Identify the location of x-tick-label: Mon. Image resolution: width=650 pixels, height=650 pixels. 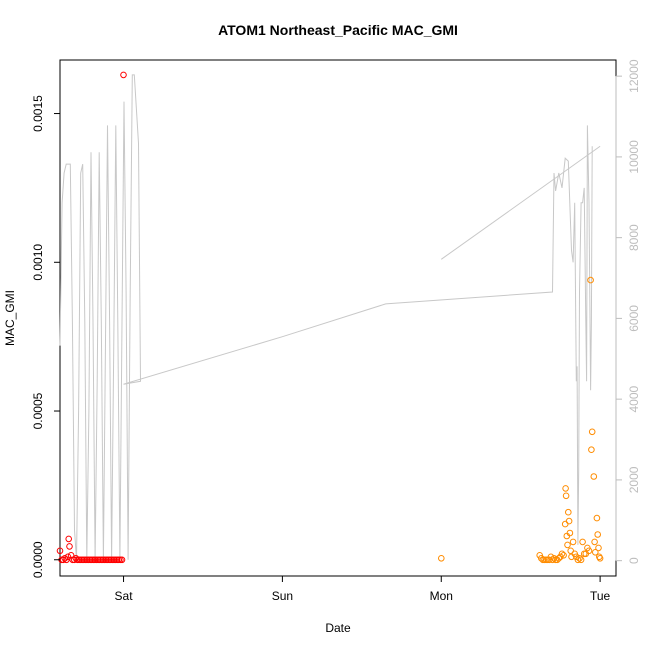
(441, 596).